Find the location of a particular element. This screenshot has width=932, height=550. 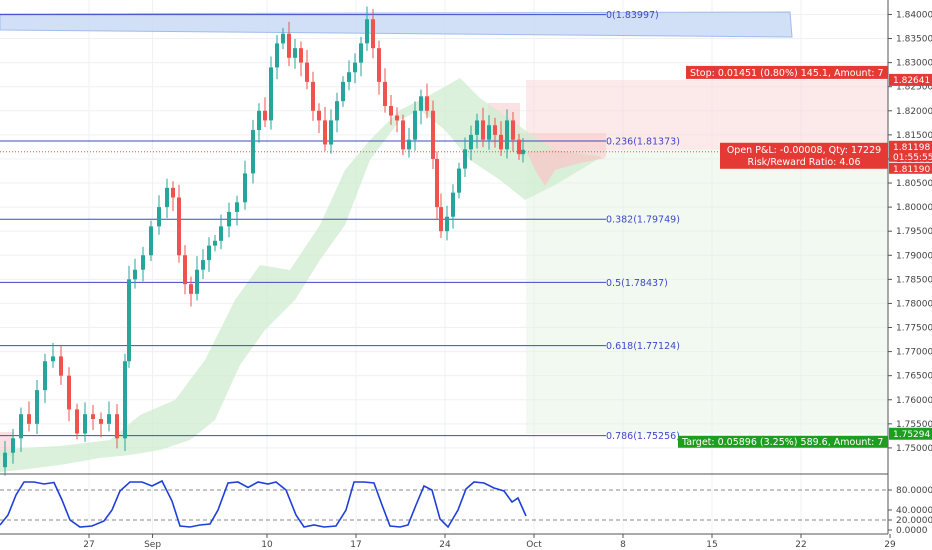

price-tick-label-18: 1.75000 is located at coordinates (914, 449).